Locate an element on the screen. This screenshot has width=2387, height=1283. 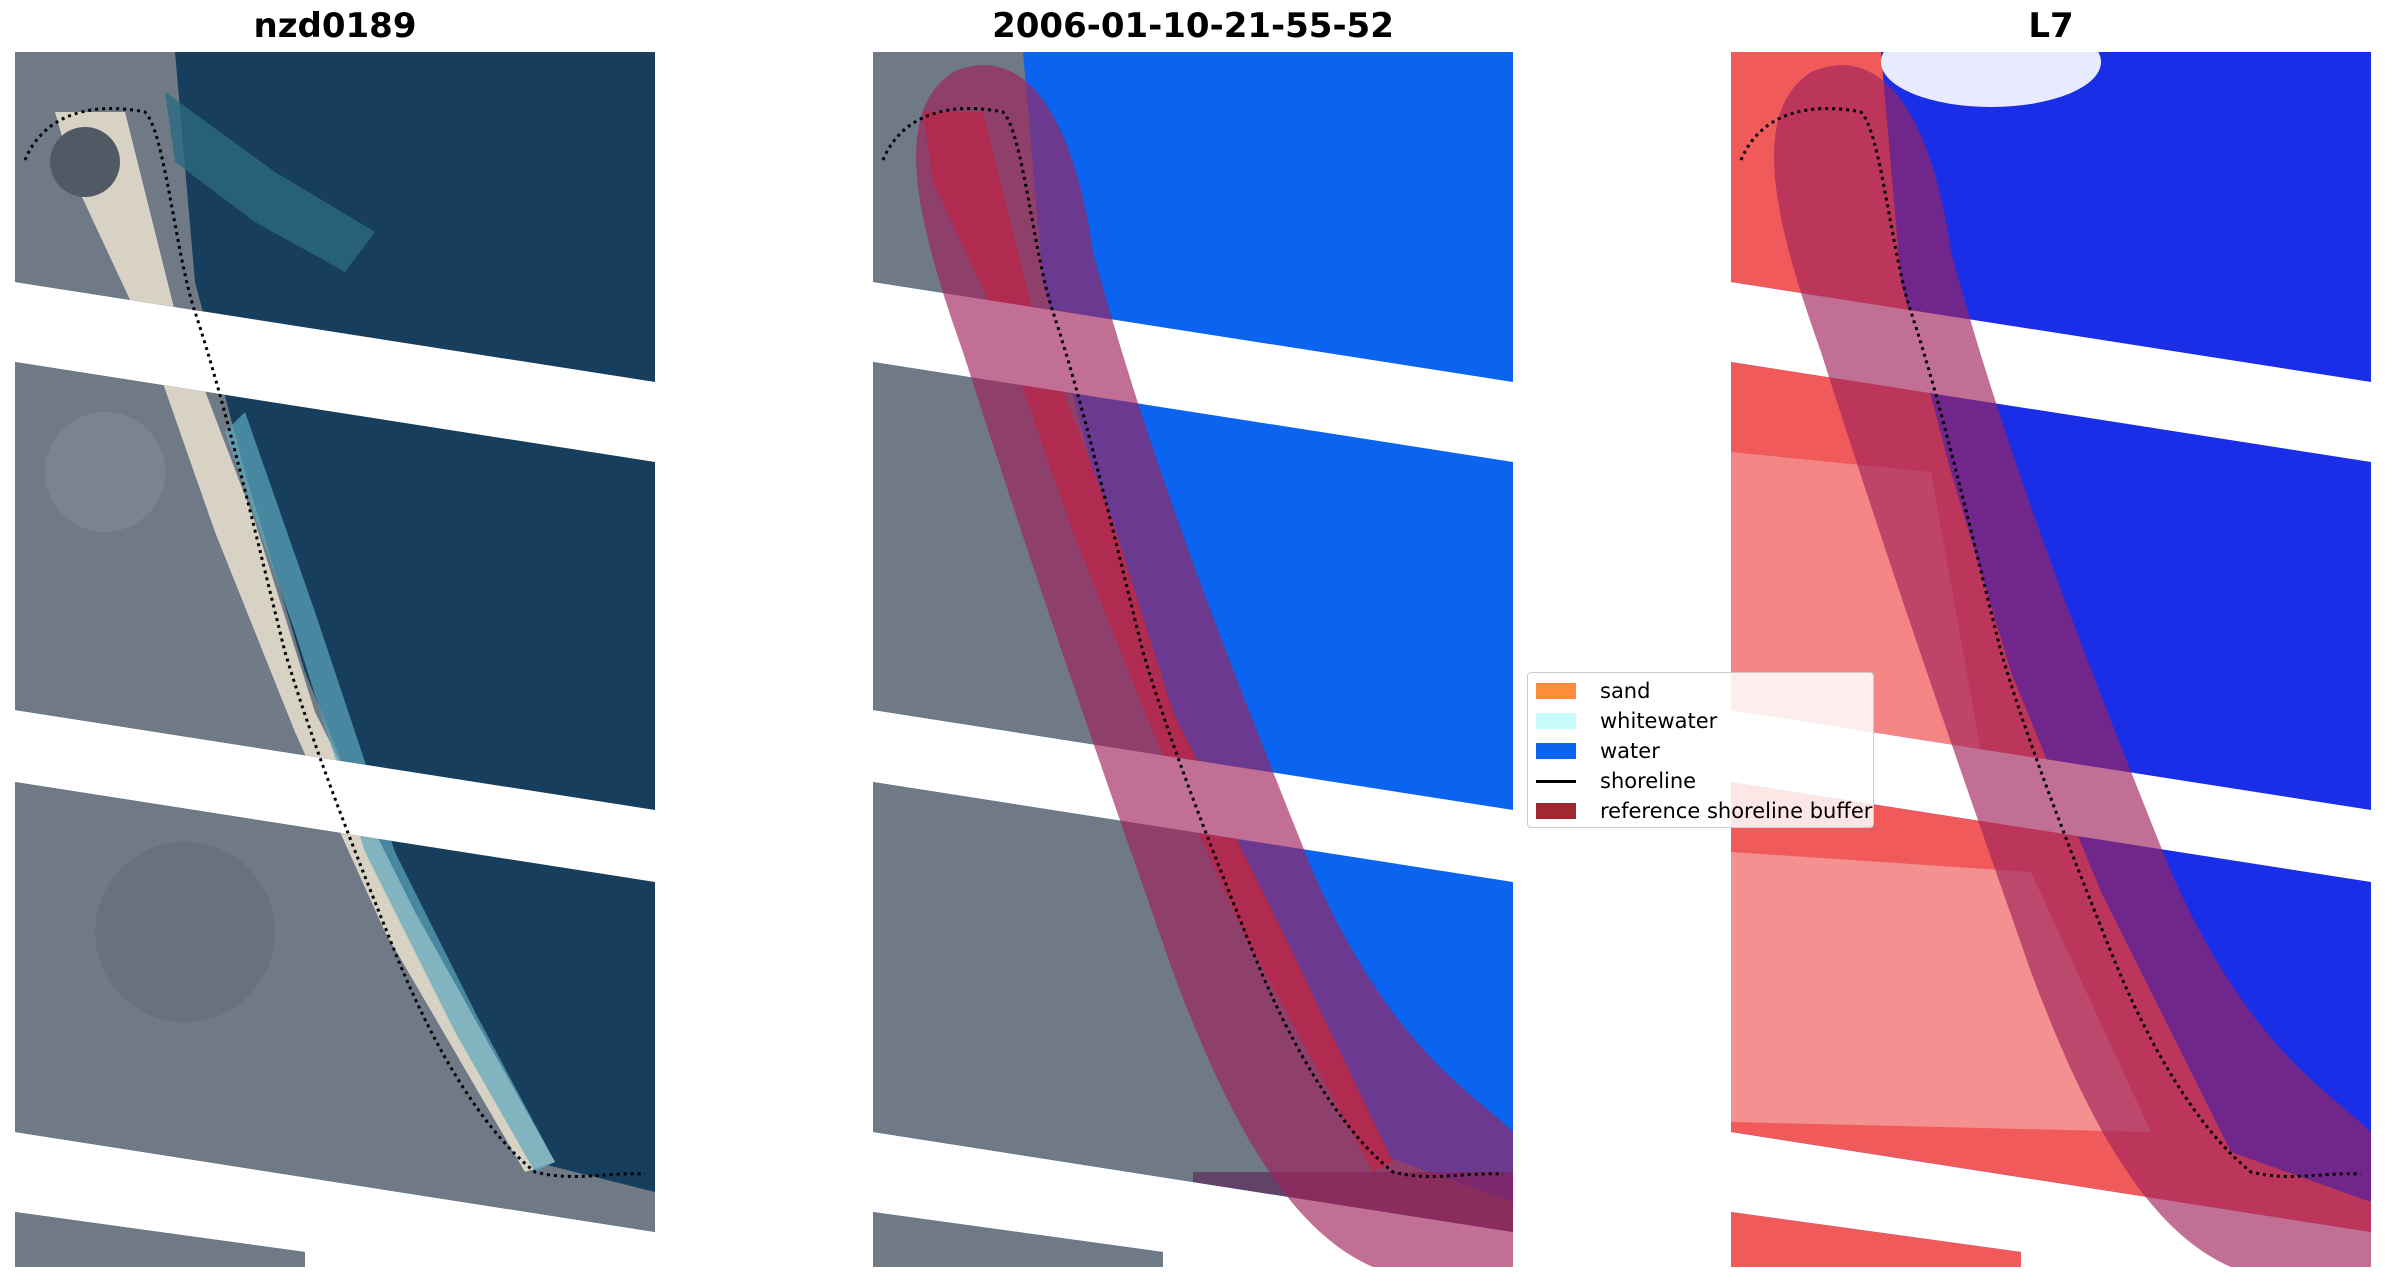
legend-item-reference-buffer: reference shoreline buffer is located at coordinates (1704, 811).